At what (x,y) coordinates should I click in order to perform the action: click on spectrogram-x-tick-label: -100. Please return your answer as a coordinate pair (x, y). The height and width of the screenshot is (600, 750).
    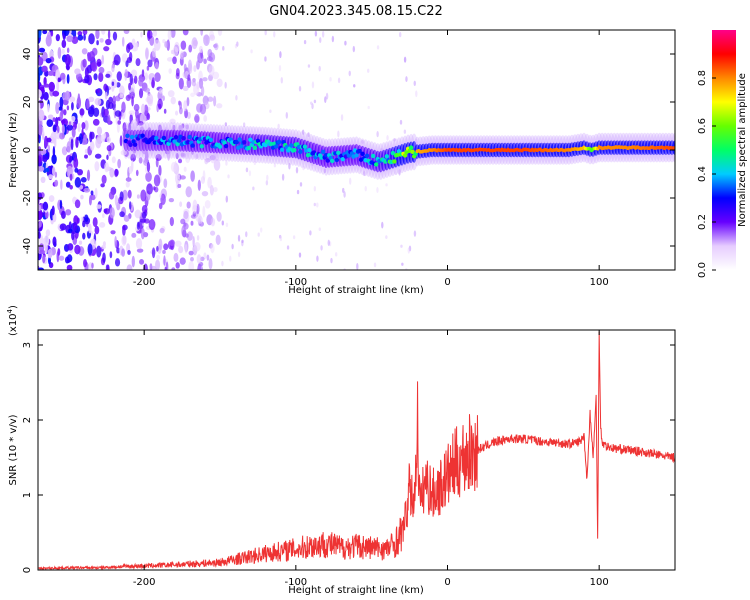
    Looking at the image, I should click on (295, 282).